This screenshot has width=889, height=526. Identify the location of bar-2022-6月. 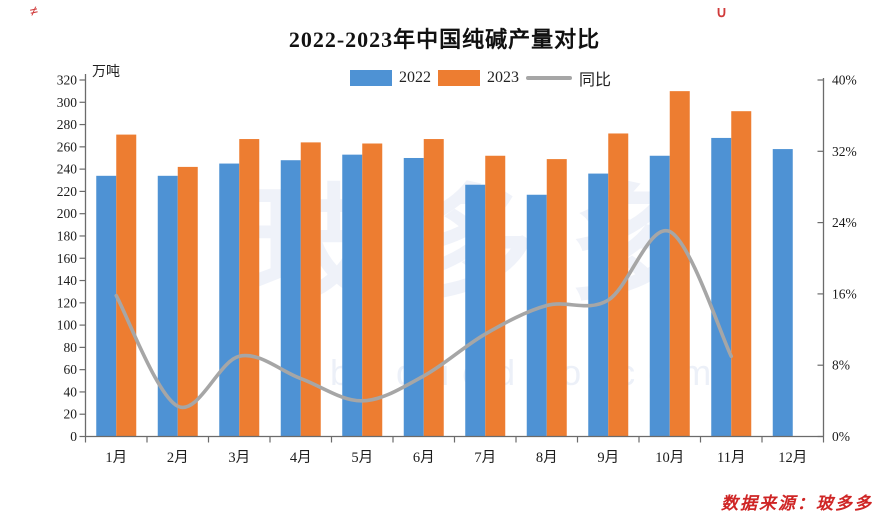
(413, 297).